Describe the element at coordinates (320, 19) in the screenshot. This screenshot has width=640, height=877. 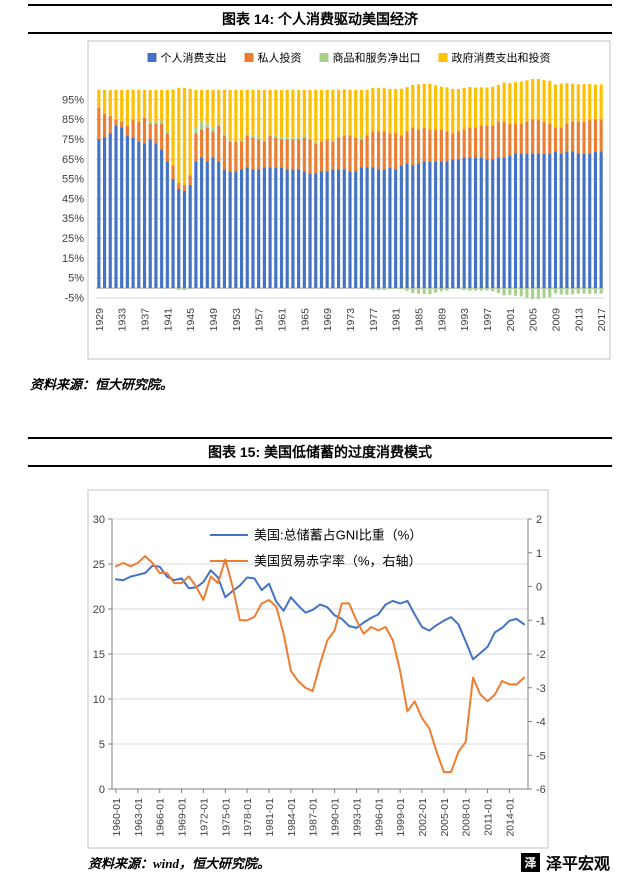
I see `figure-14-title: 图表 14: 个人消费驱动美国经济` at that location.